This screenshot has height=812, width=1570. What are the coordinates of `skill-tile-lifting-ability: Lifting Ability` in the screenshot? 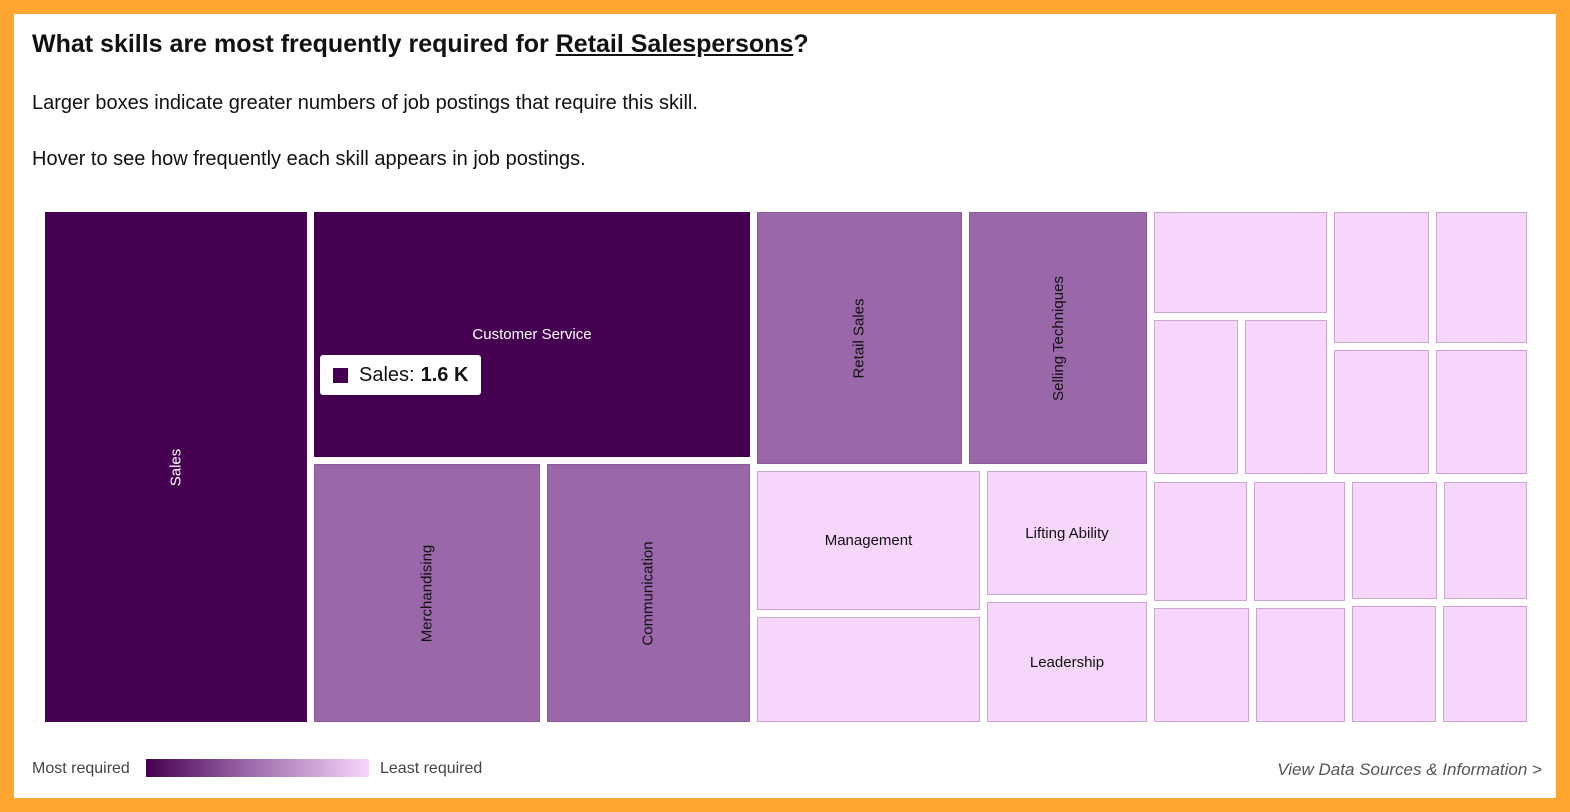 It's located at (1067, 533).